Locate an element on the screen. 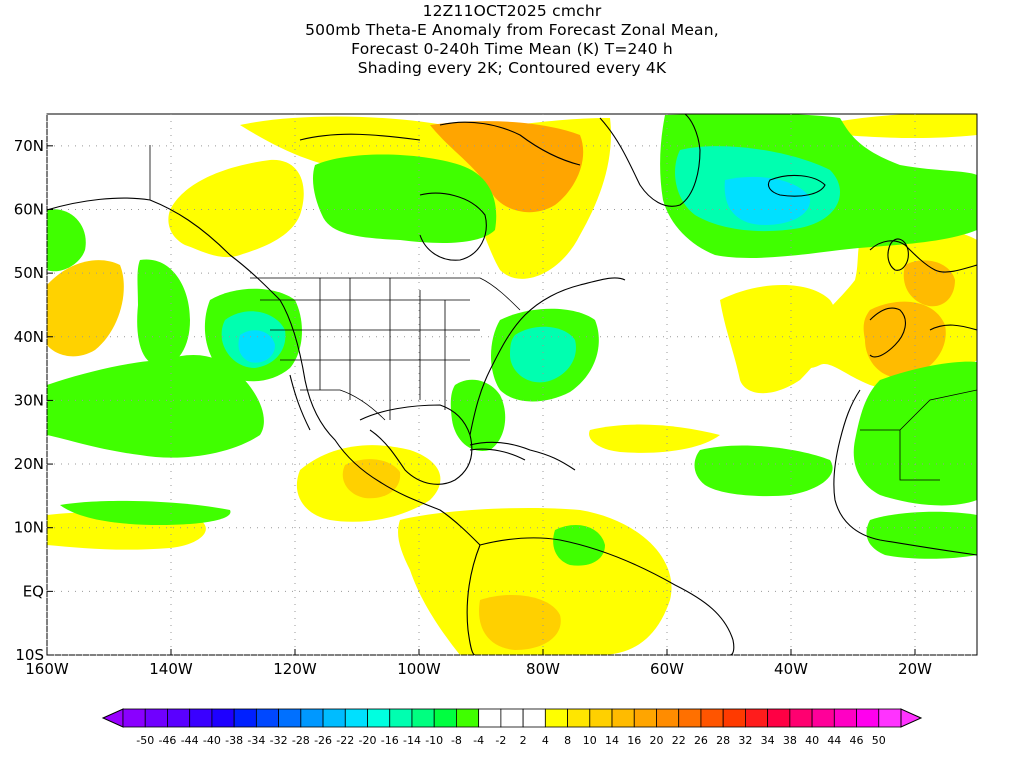 The image size is (1024, 768). coast-baja is located at coordinates (300, 402).